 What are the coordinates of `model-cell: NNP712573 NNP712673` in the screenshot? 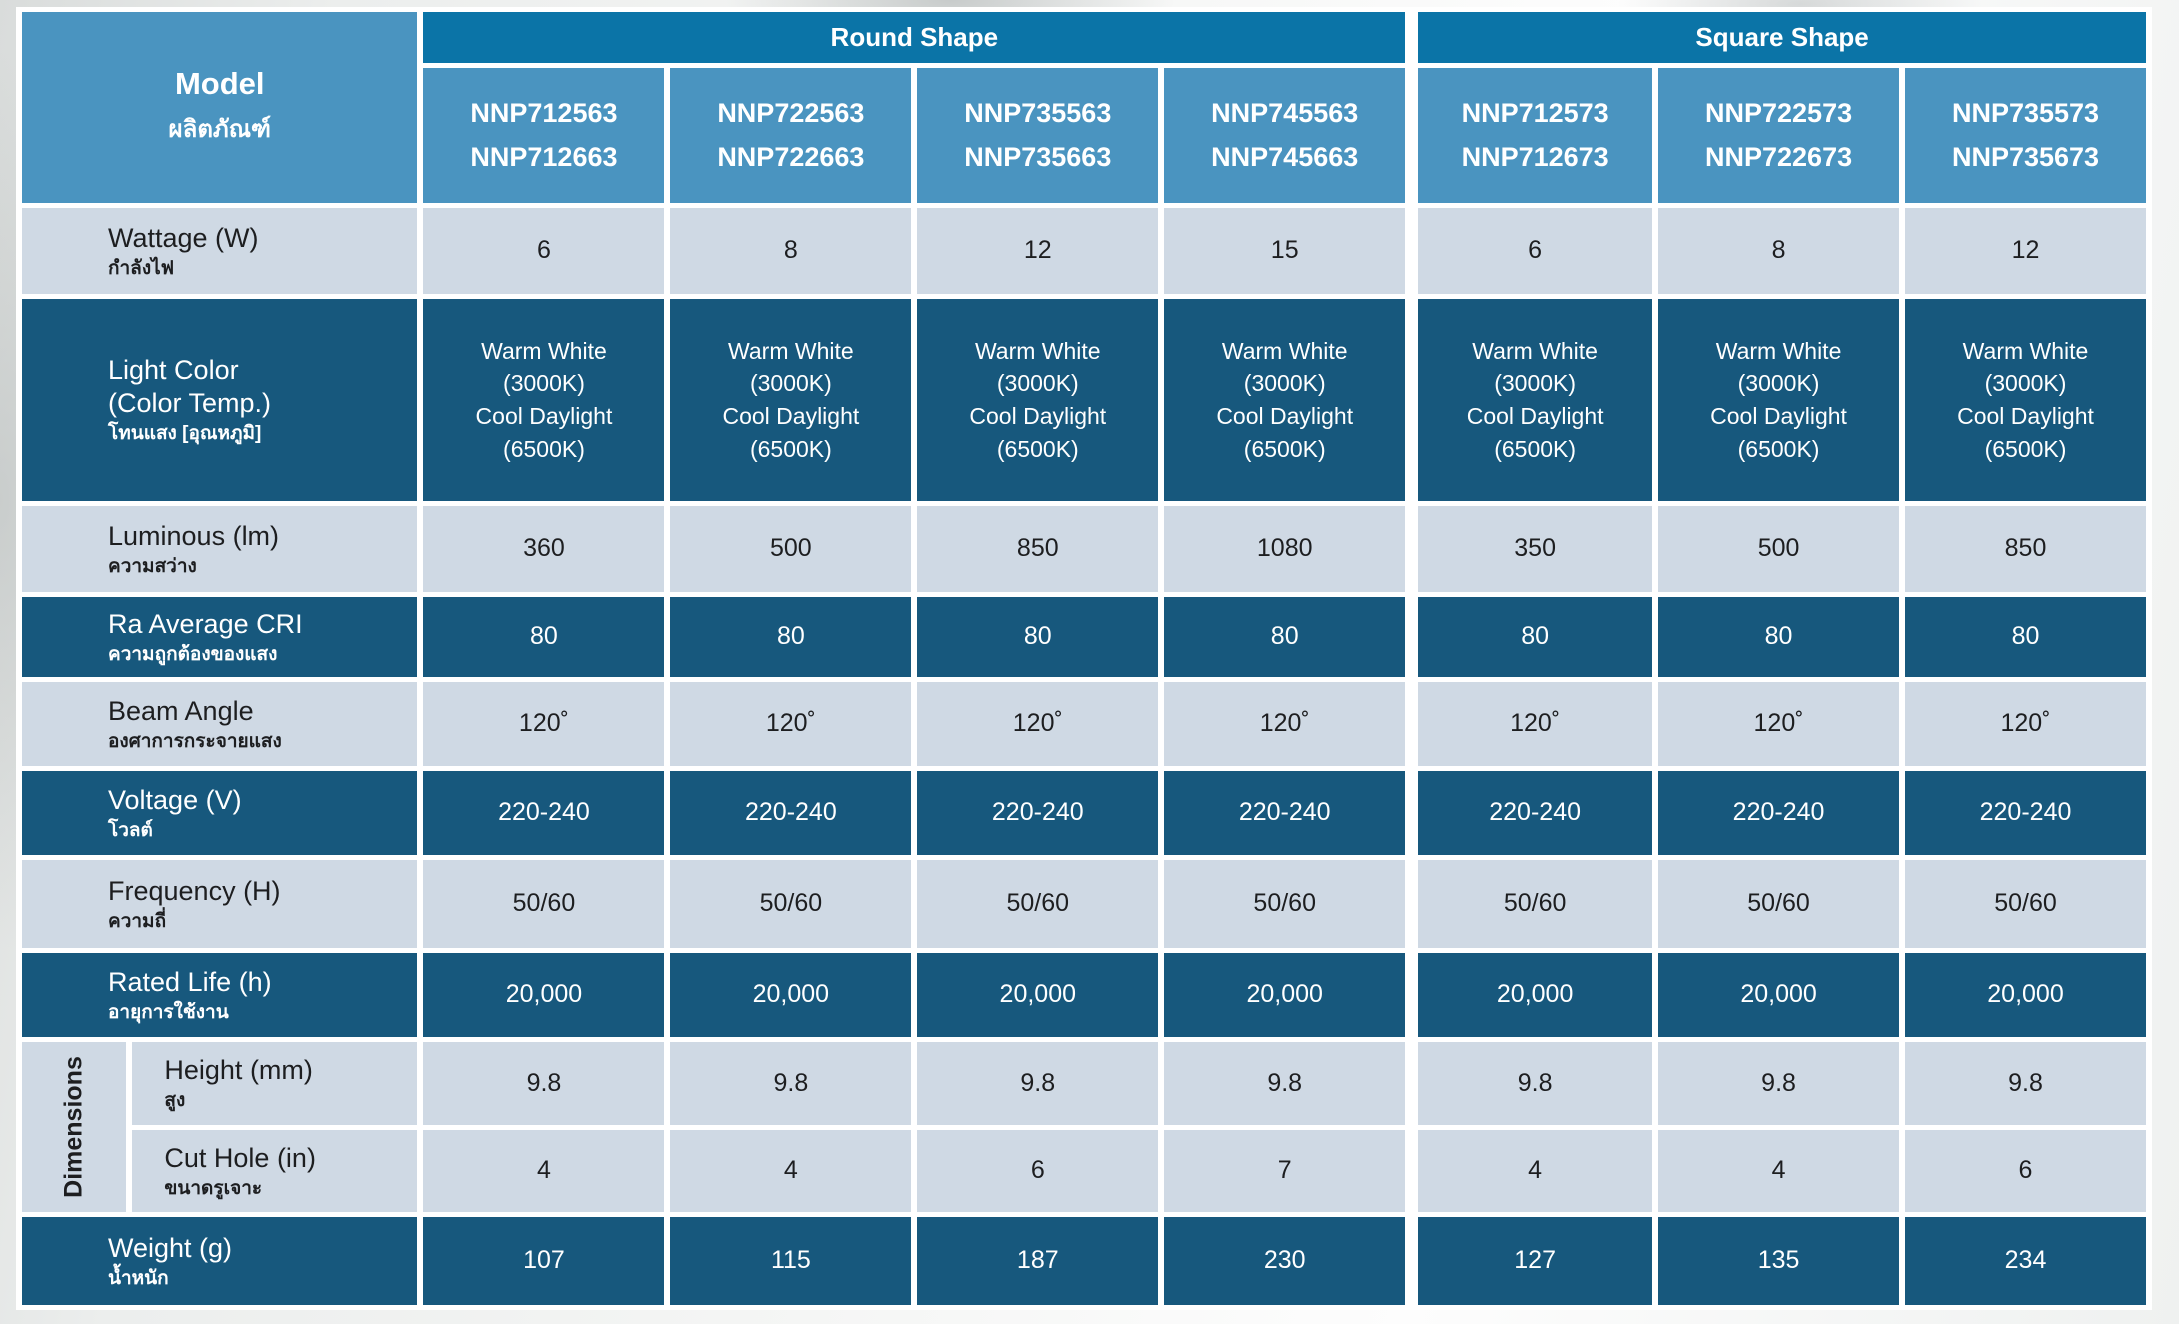 It's located at (1532, 135).